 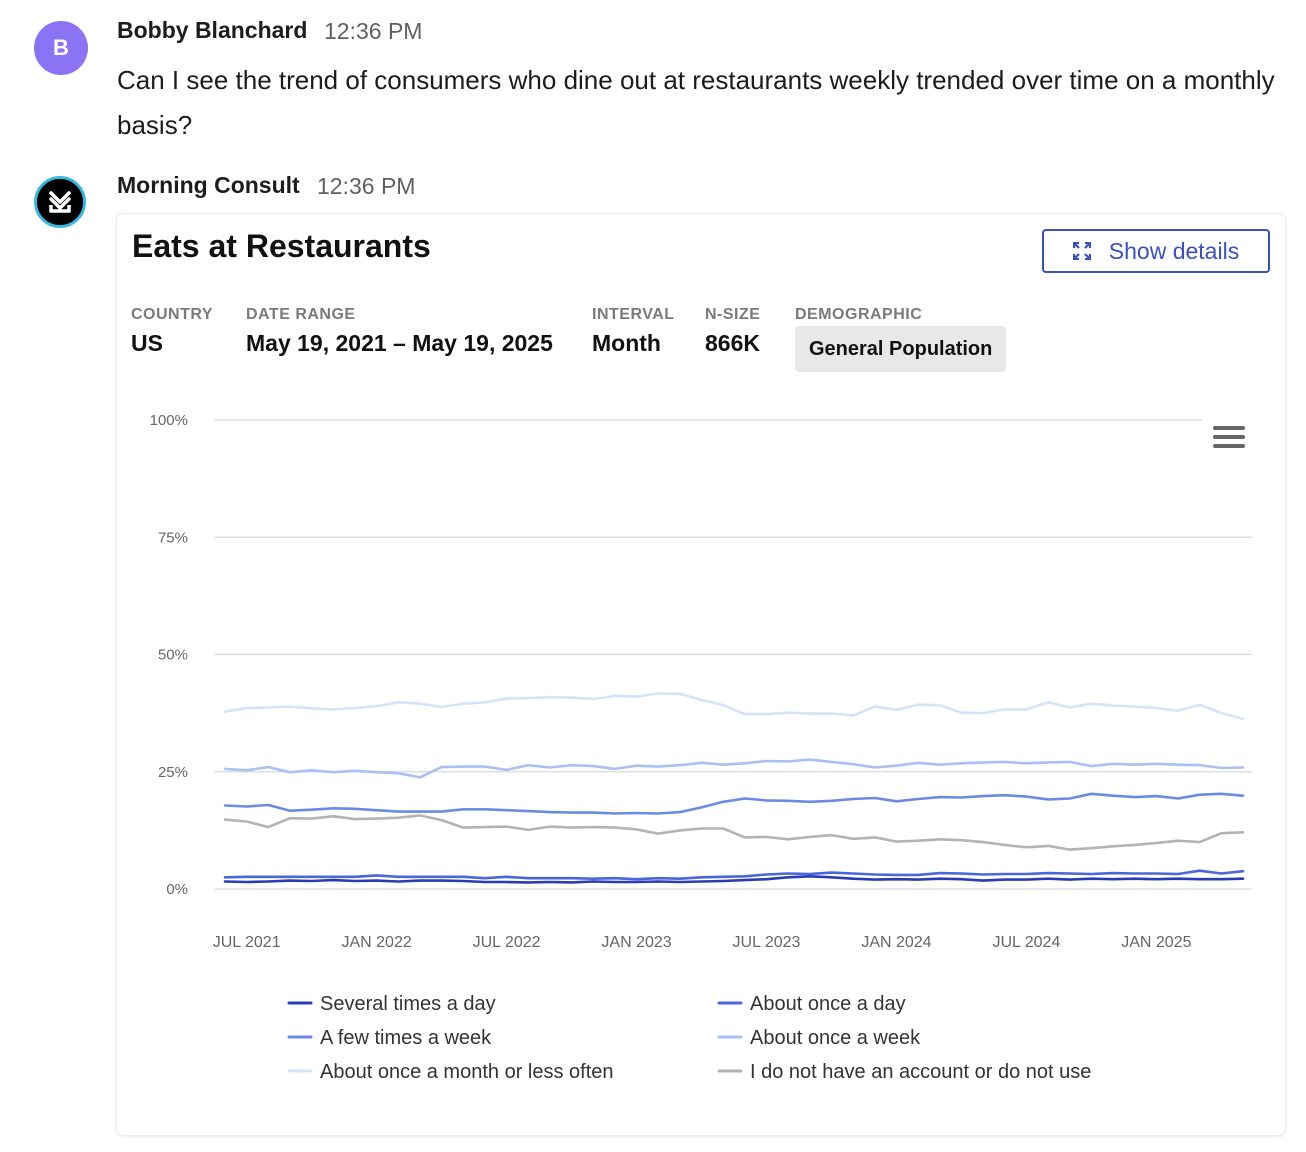 What do you see at coordinates (835, 1038) in the screenshot?
I see `legend-label: About once a week` at bounding box center [835, 1038].